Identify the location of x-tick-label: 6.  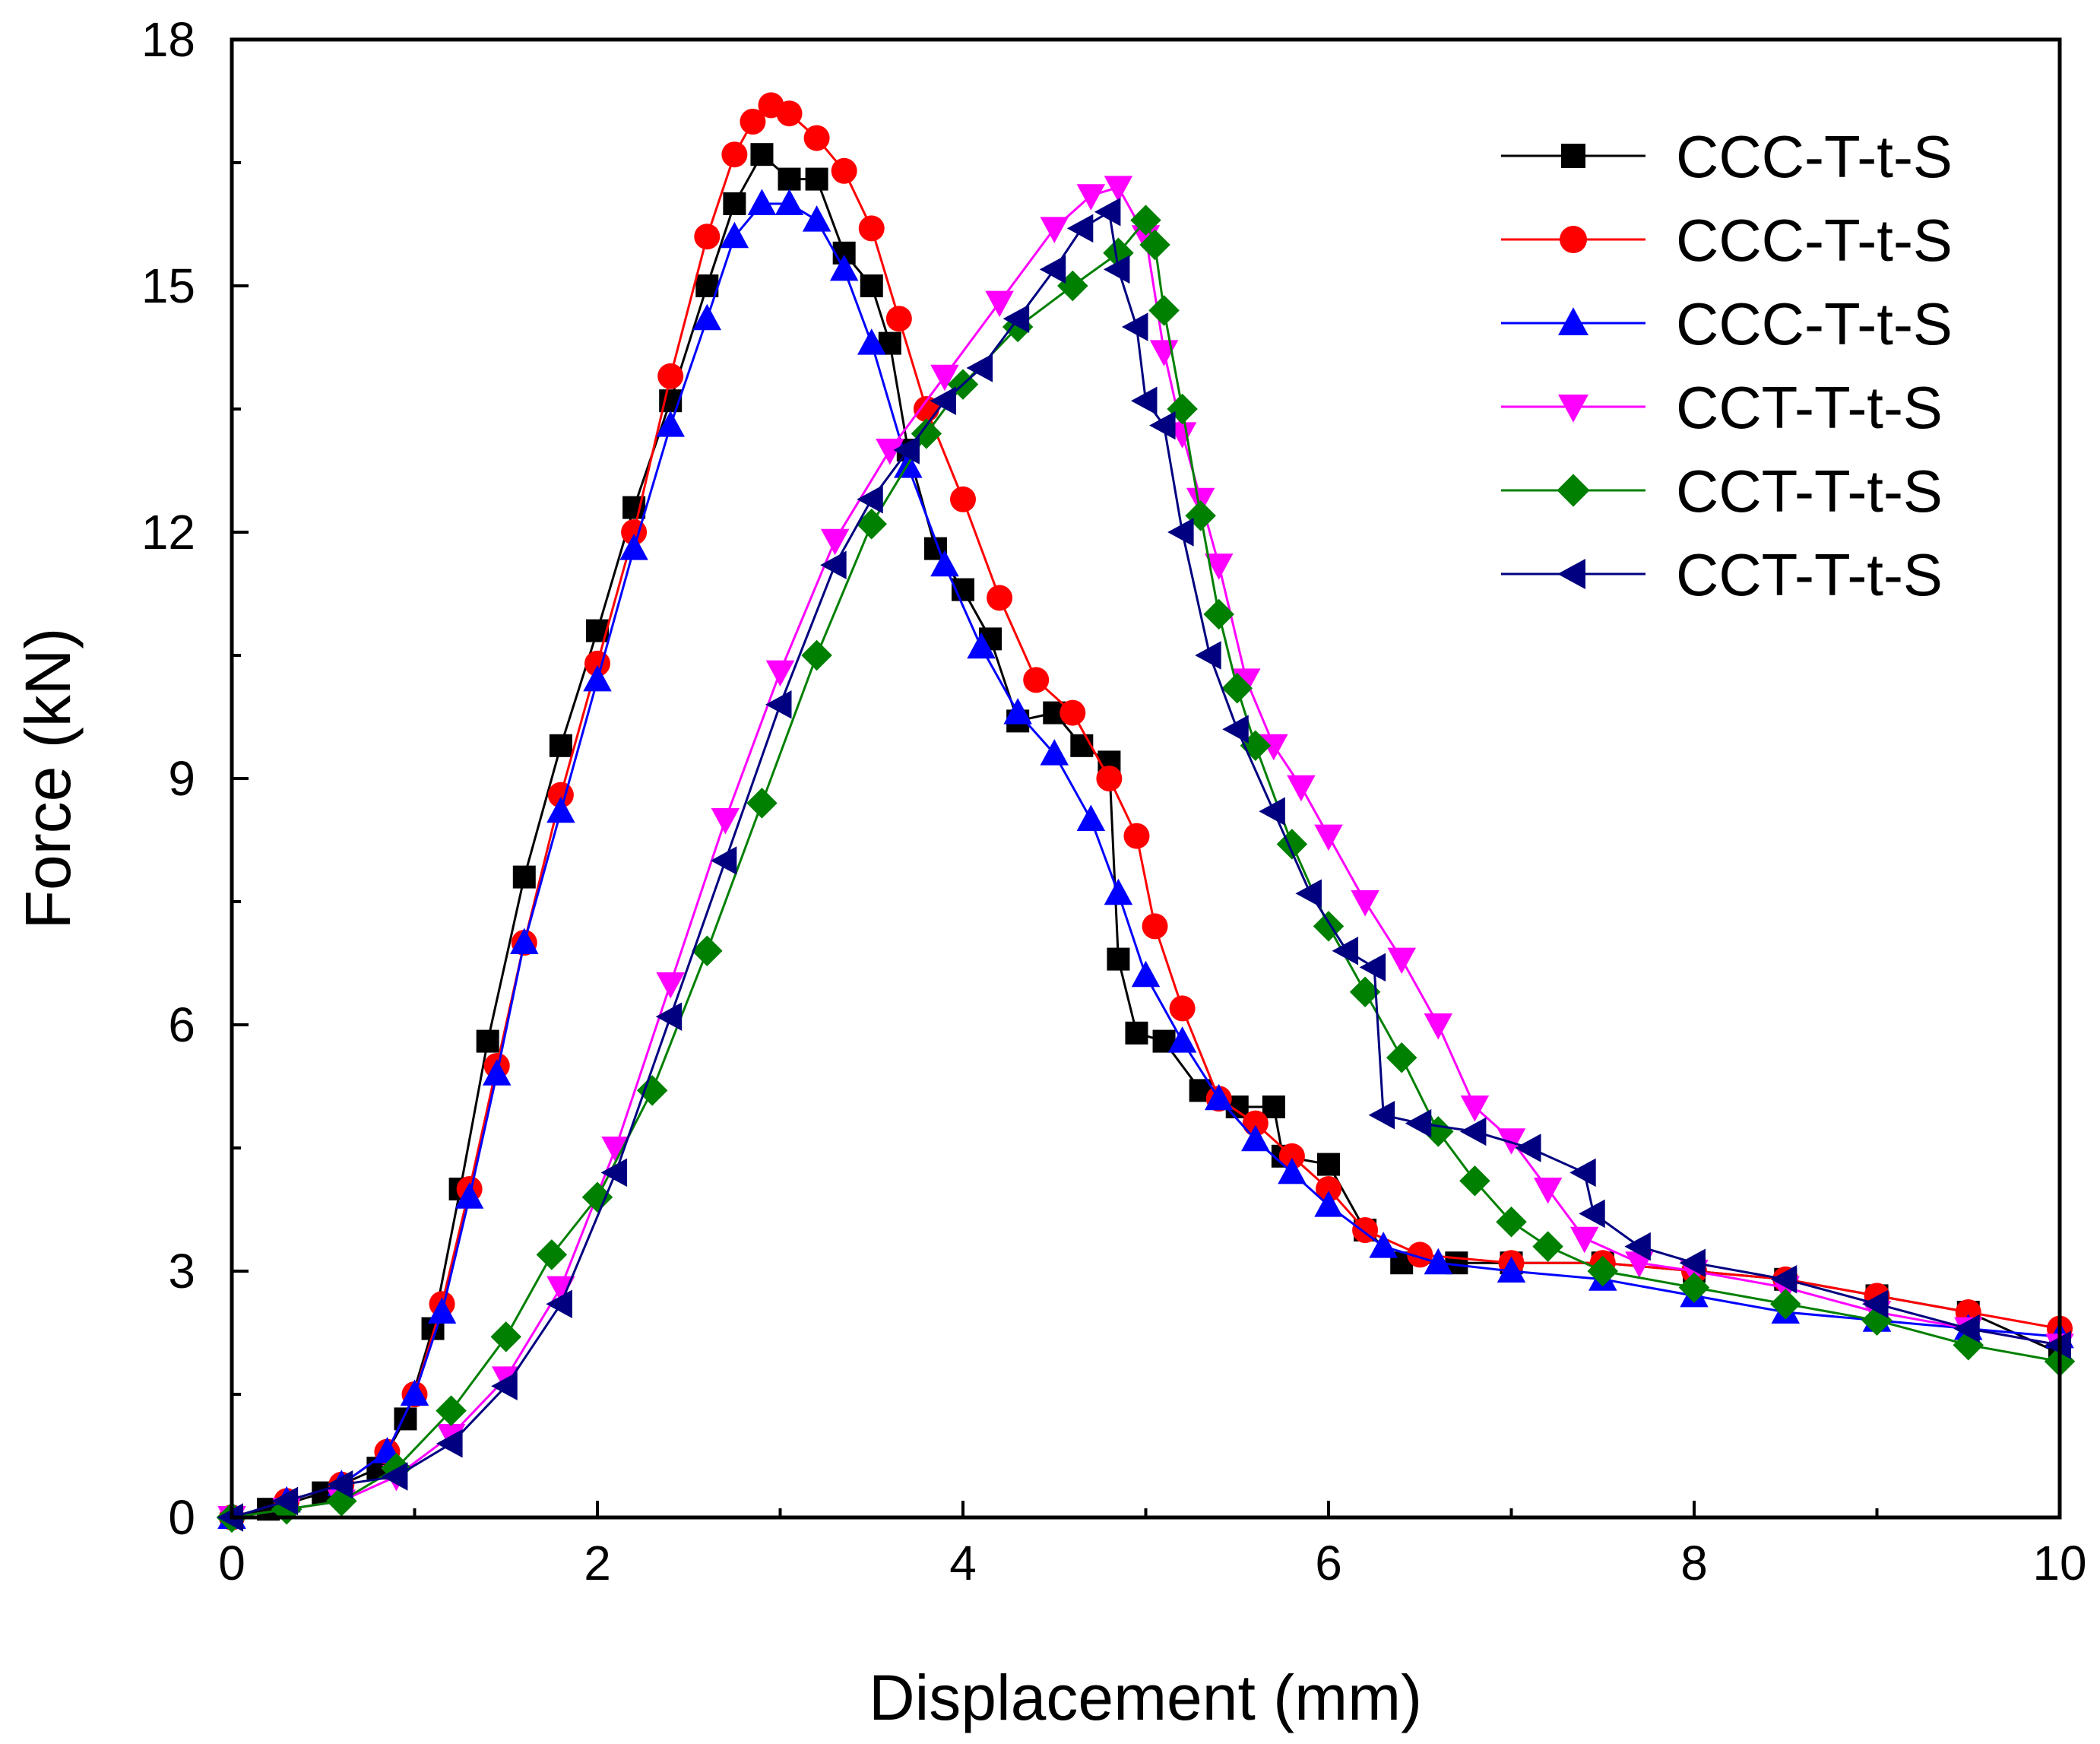
(1328, 1563).